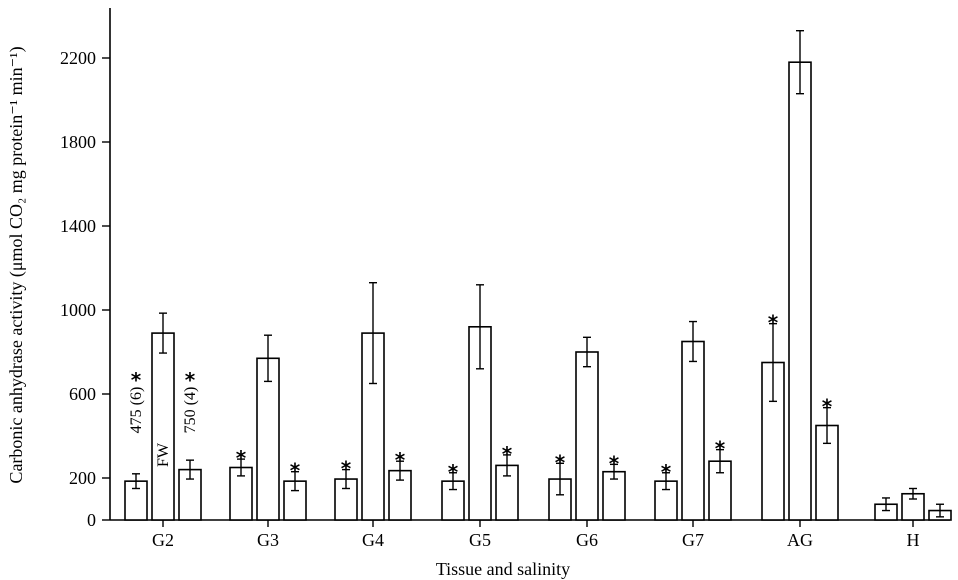  I want to click on x-tick-label: G2, so click(163, 540).